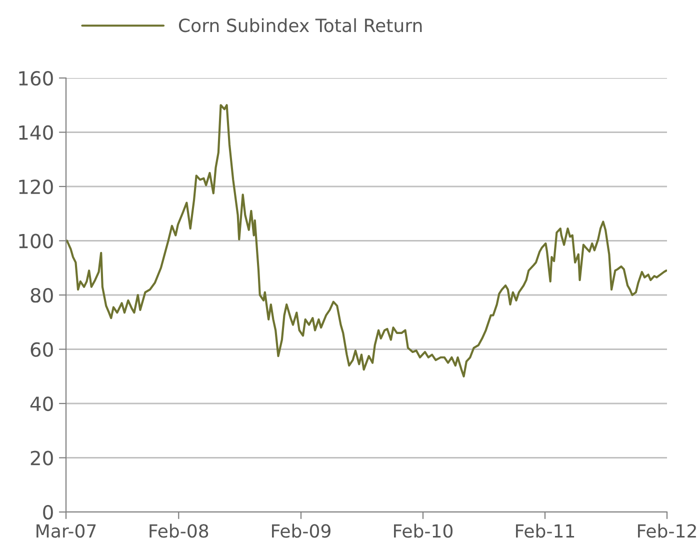  What do you see at coordinates (301, 531) in the screenshot?
I see `x-tick-label: Feb-09` at bounding box center [301, 531].